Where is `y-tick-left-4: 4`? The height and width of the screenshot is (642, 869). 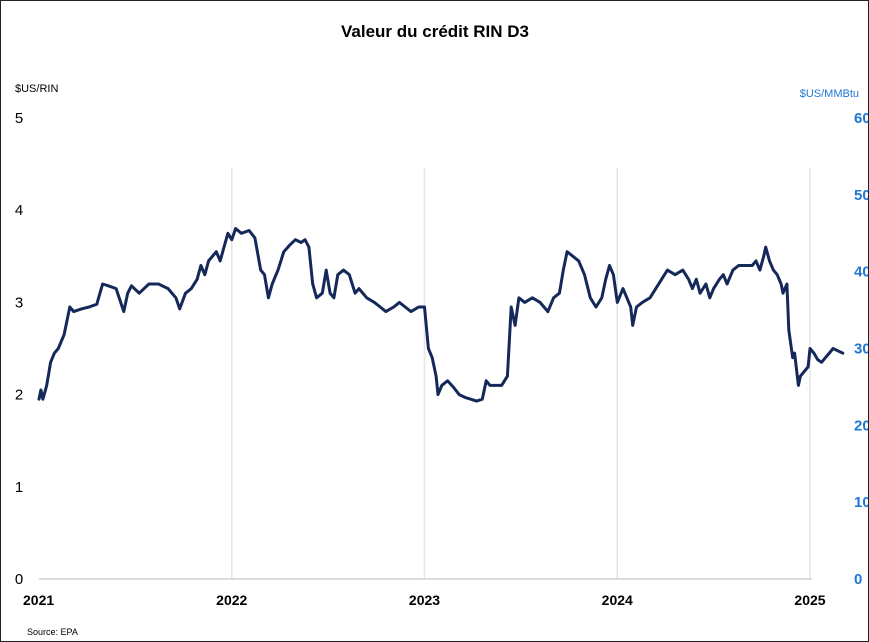
y-tick-left-4: 4 is located at coordinates (19, 210).